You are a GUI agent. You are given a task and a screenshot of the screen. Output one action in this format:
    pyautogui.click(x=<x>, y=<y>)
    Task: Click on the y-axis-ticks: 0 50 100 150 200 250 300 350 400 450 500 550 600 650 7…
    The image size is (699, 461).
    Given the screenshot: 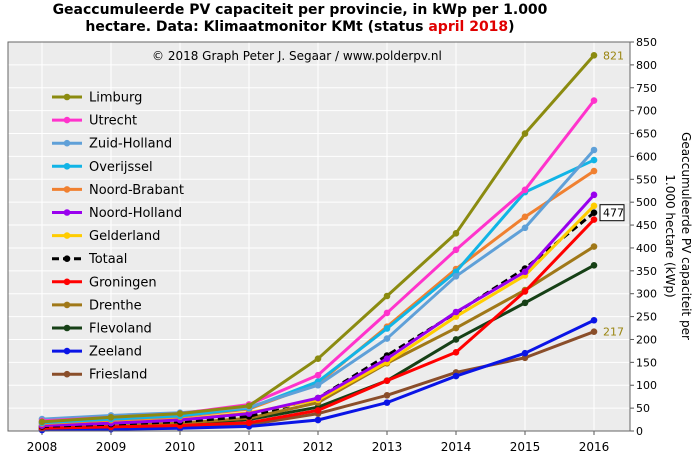 What is the action you would take?
    pyautogui.click(x=643, y=237)
    